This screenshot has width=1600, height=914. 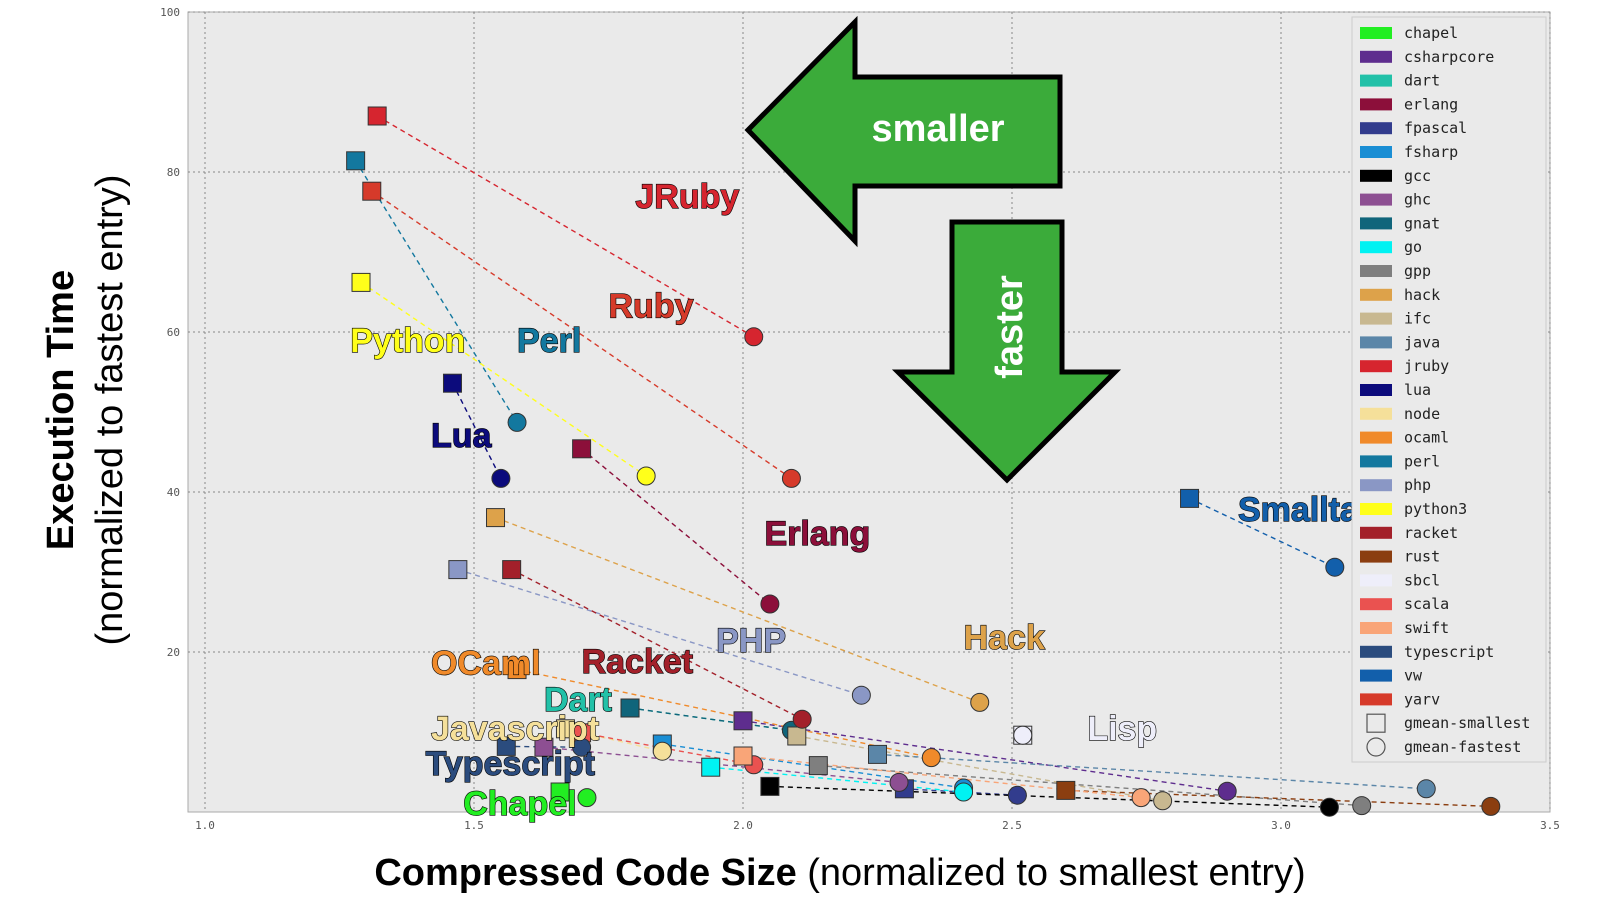 What do you see at coordinates (614, 740) in the screenshot?
I see `connector-node` at bounding box center [614, 740].